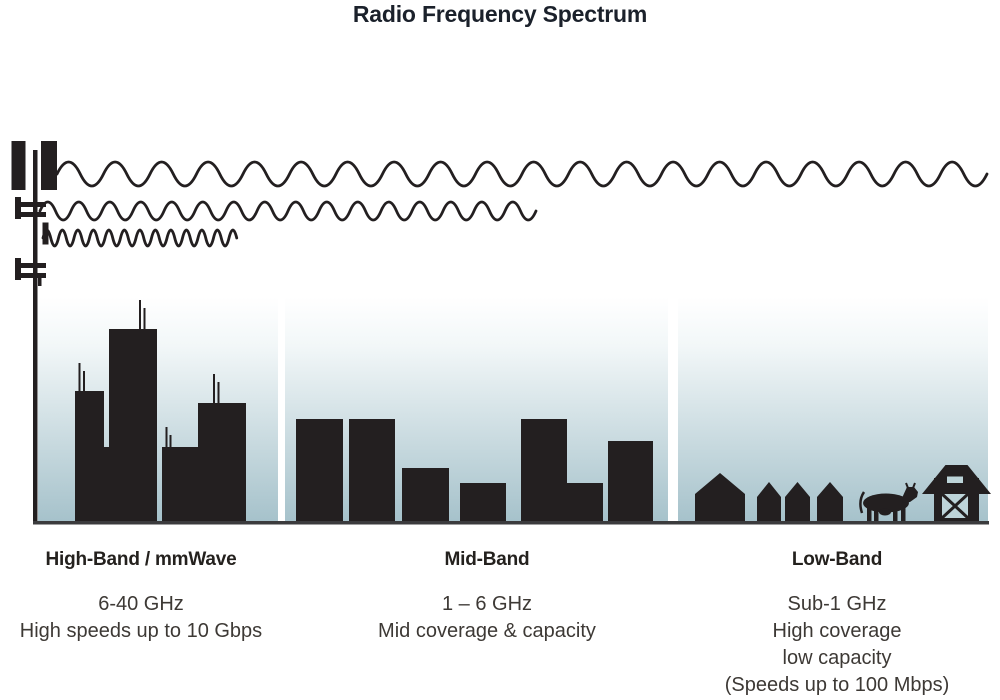 The height and width of the screenshot is (700, 1000). Describe the element at coordinates (837, 631) in the screenshot. I see `band-detail: High coverage` at that location.